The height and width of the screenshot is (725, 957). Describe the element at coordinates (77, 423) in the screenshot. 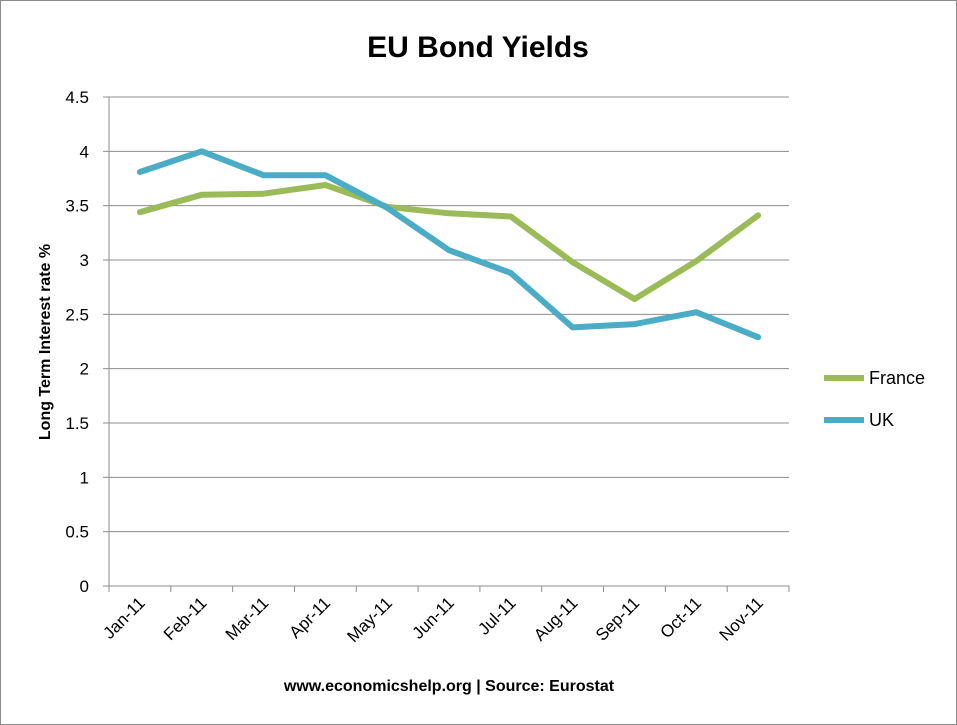

I see `y-tick-label: 1.5` at that location.